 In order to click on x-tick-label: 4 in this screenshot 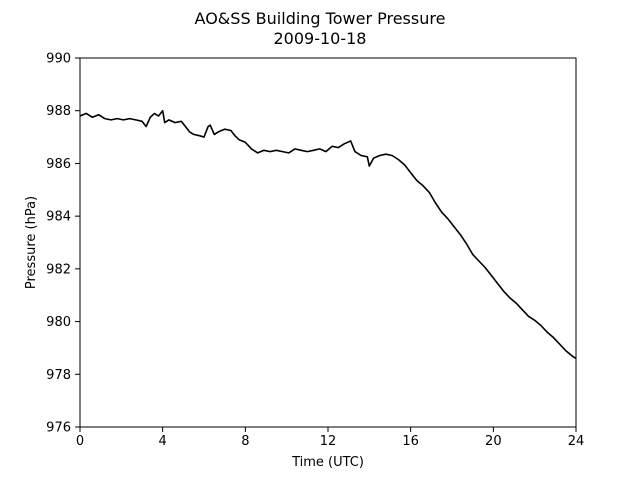, I will do `click(163, 441)`.